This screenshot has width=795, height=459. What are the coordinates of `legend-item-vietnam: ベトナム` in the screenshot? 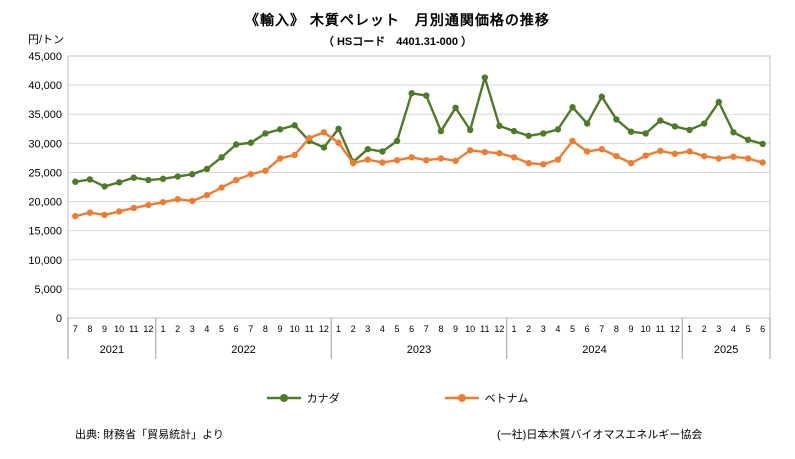 It's located at (486, 398).